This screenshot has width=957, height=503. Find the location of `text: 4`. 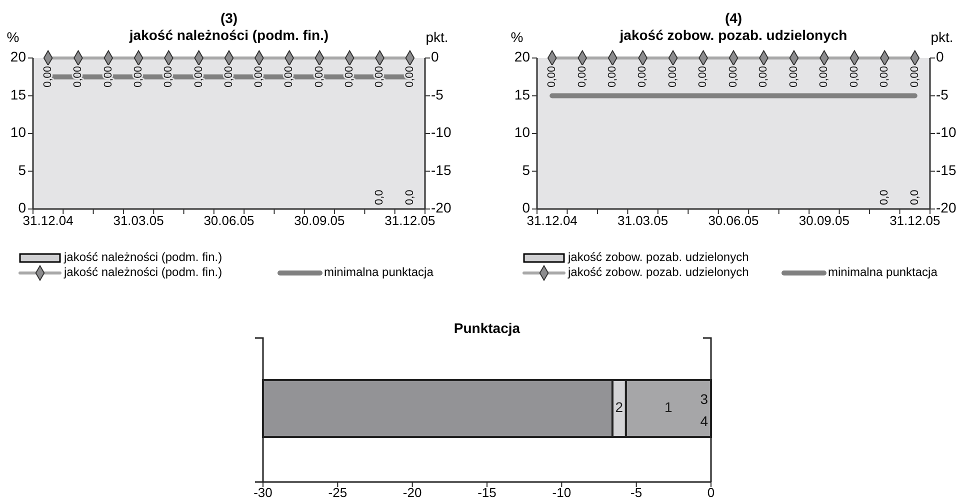

text: 4 is located at coordinates (704, 421).